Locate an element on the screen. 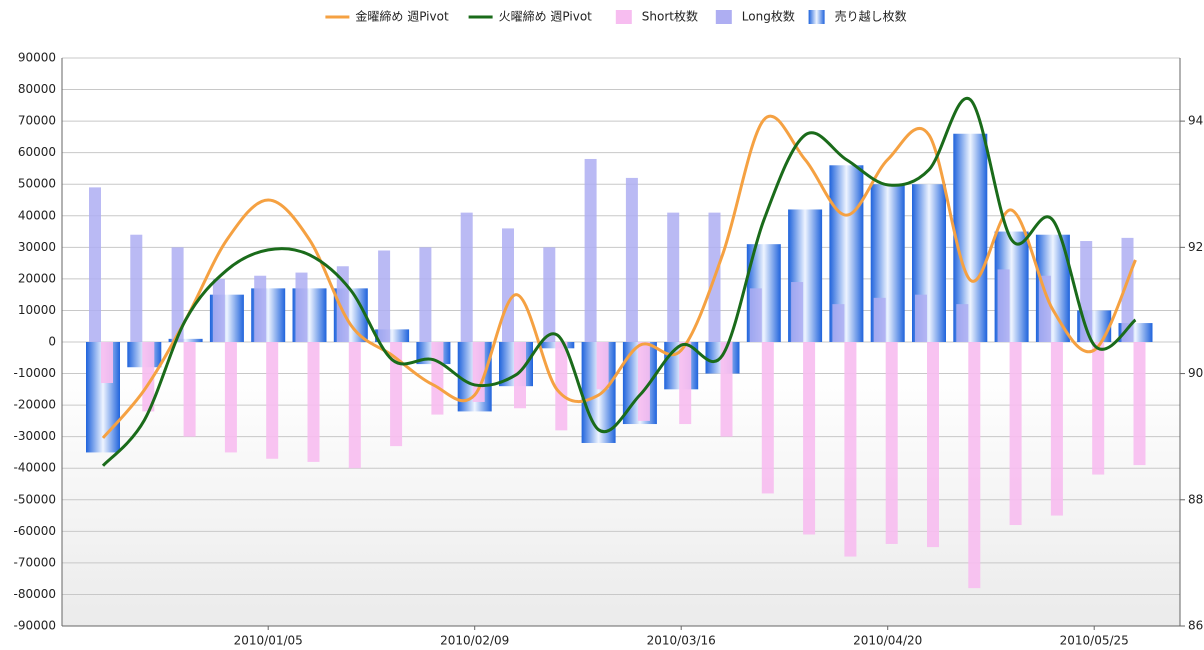 The width and height of the screenshot is (1204, 650). y2-tick-label: 86 is located at coordinates (1195, 626).